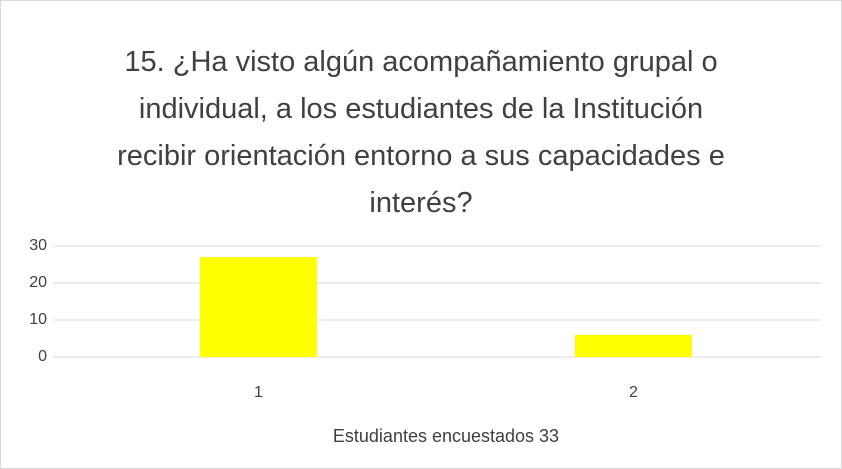  Describe the element at coordinates (42, 356) in the screenshot. I see `y-tick-label: 0` at that location.